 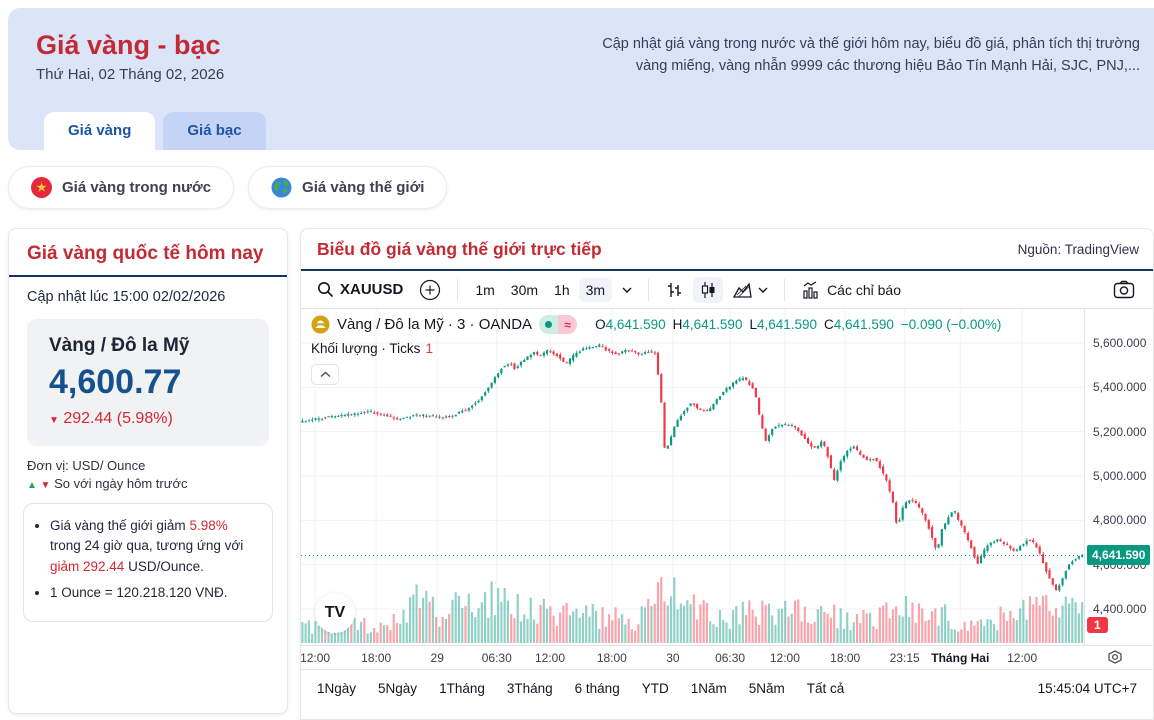 I want to click on chart-style-bars-button, so click(x=674, y=290).